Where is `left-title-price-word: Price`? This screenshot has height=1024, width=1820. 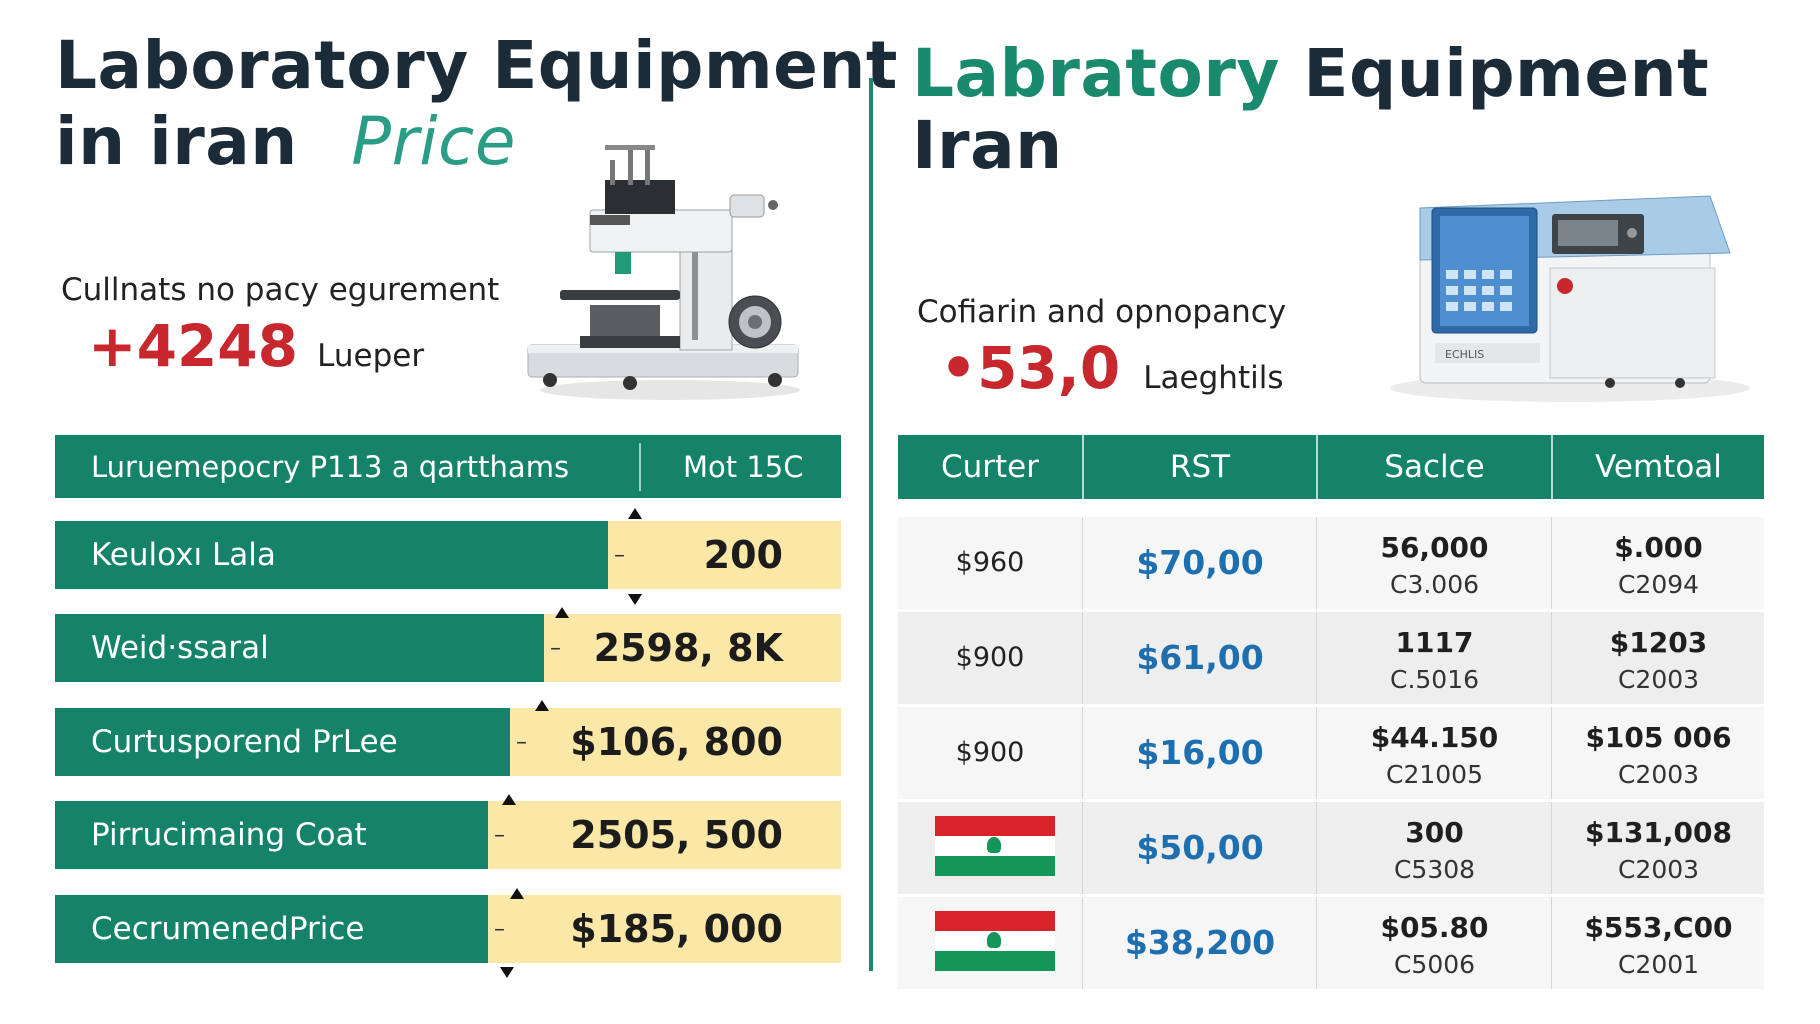
left-title-price-word: Price is located at coordinates (433, 141).